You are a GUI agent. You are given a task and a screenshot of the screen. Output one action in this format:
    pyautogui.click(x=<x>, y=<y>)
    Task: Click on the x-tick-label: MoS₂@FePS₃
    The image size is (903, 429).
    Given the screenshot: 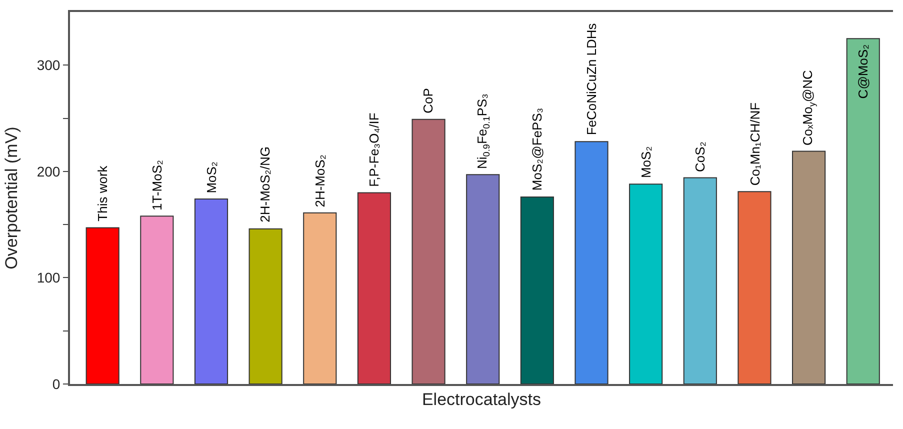 What is the action you would take?
    pyautogui.click(x=537, y=149)
    